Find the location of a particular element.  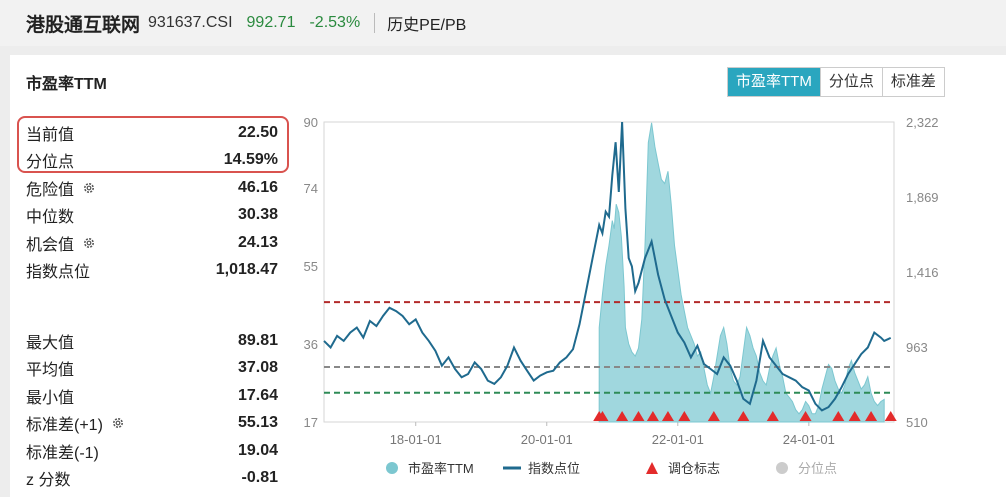

y-right-tick-label: 1,416 is located at coordinates (922, 272).